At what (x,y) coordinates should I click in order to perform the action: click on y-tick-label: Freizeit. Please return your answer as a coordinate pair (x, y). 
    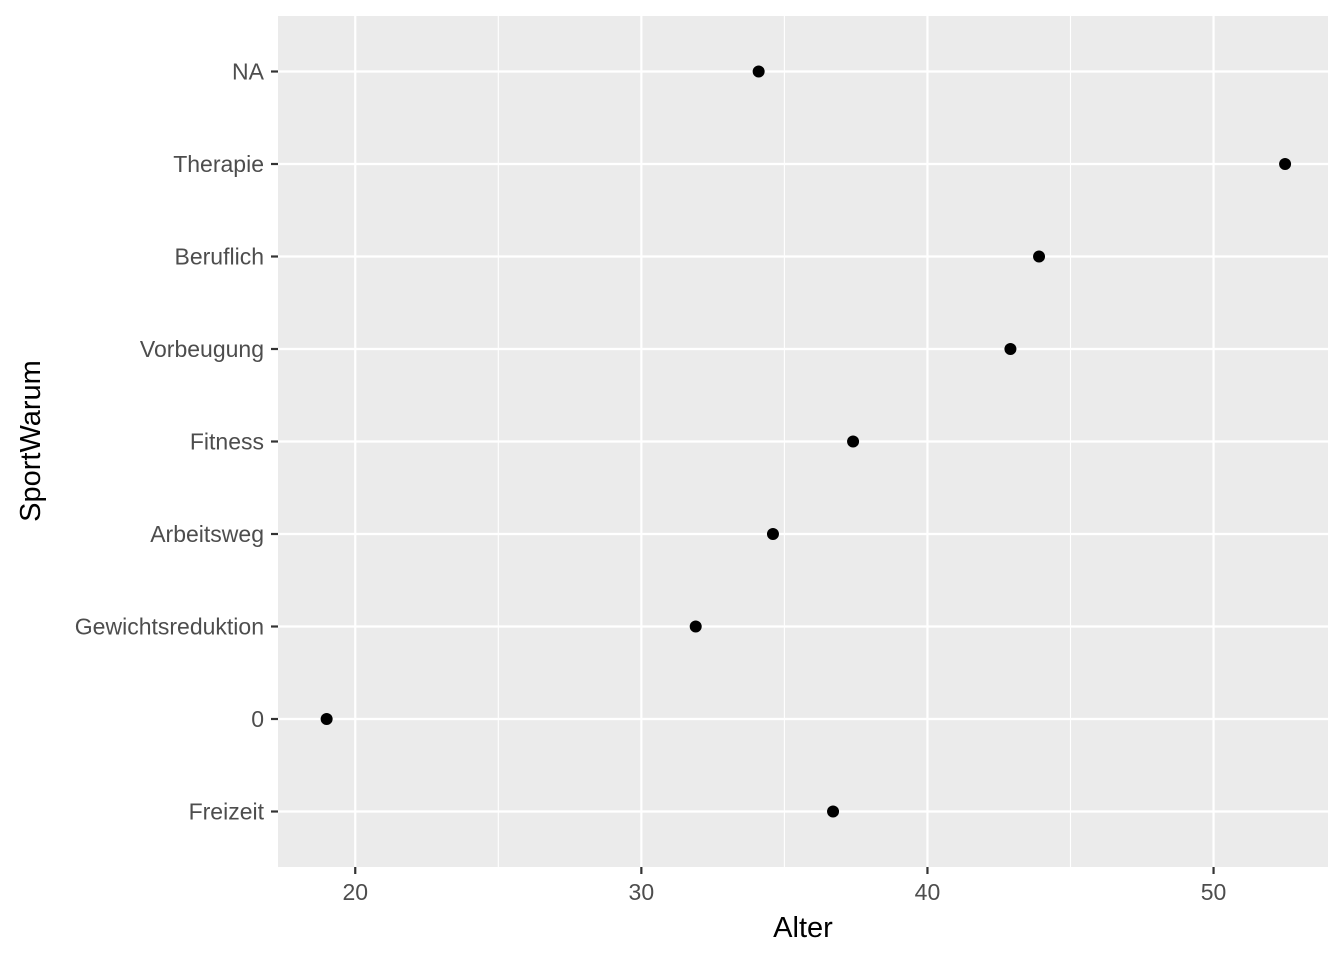
    Looking at the image, I should click on (227, 812).